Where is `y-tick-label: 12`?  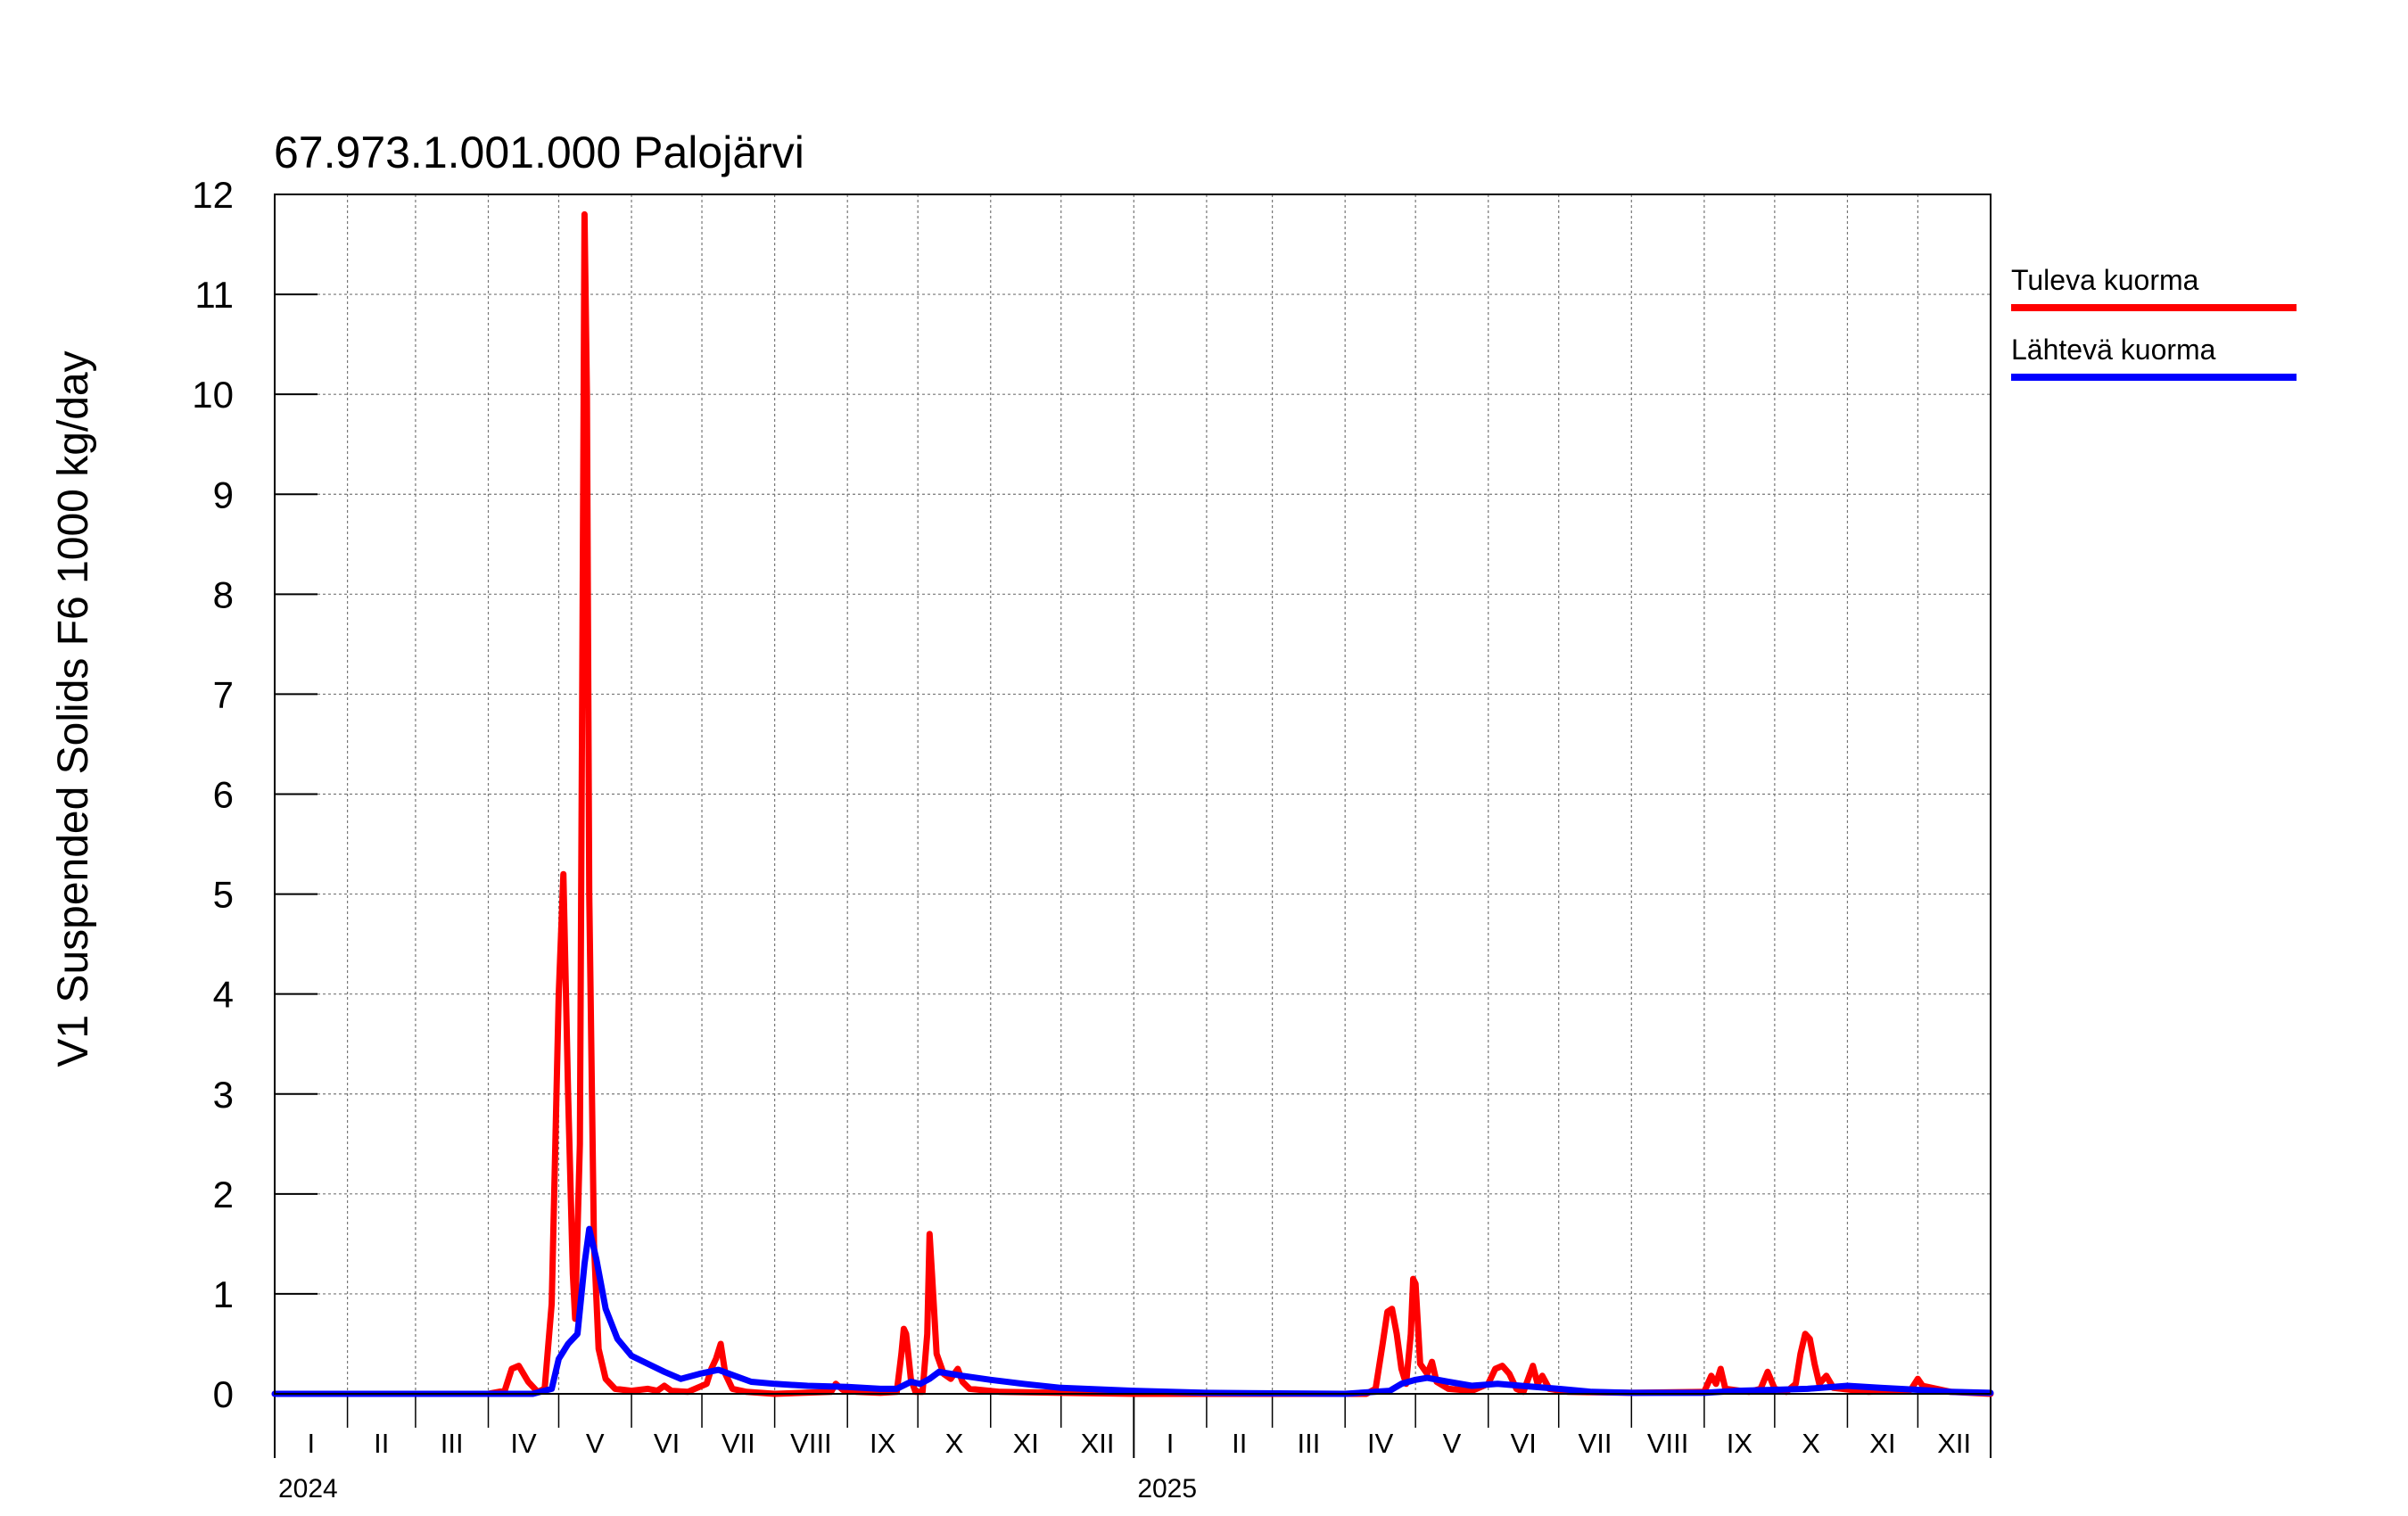
y-tick-label: 12 is located at coordinates (213, 195).